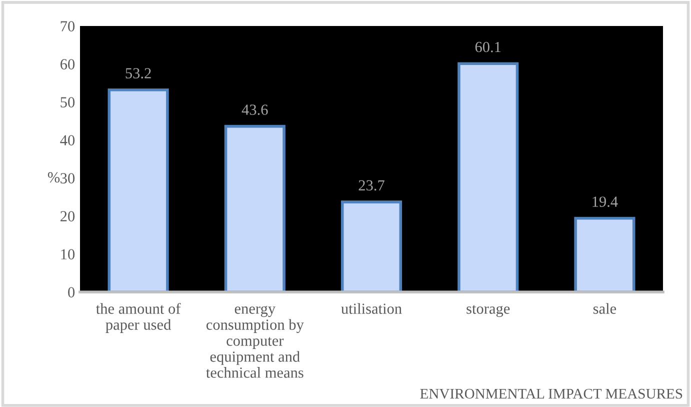  Describe the element at coordinates (67, 26) in the screenshot. I see `y-tick-label: 70` at that location.